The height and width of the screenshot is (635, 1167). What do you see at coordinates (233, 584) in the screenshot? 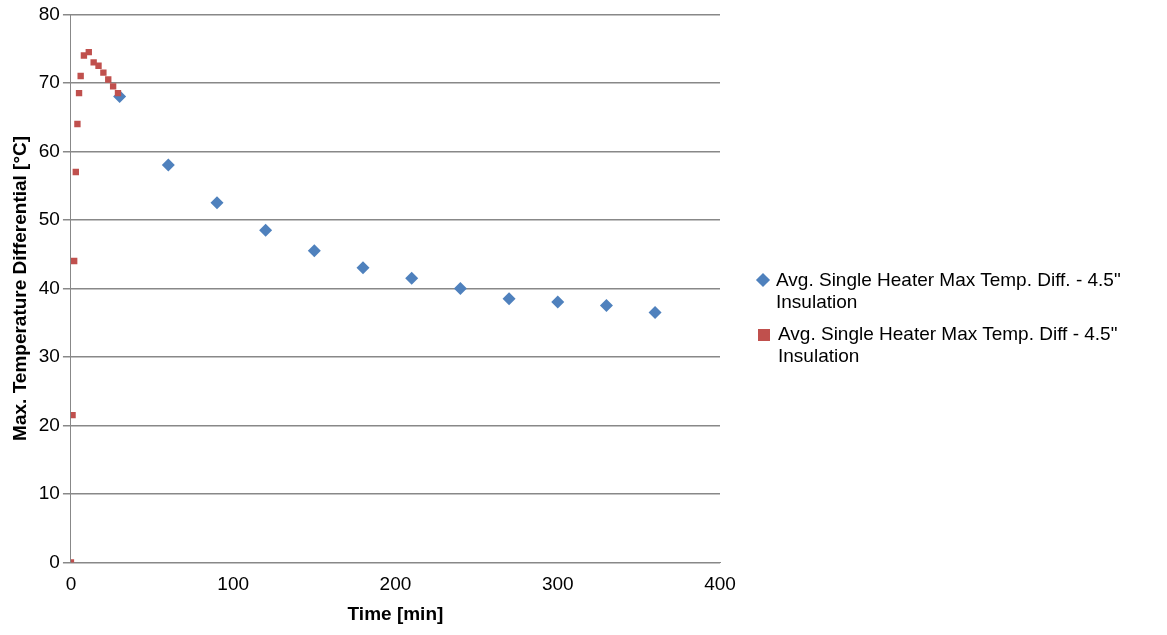
I see `x-tick-label: 100` at bounding box center [233, 584].